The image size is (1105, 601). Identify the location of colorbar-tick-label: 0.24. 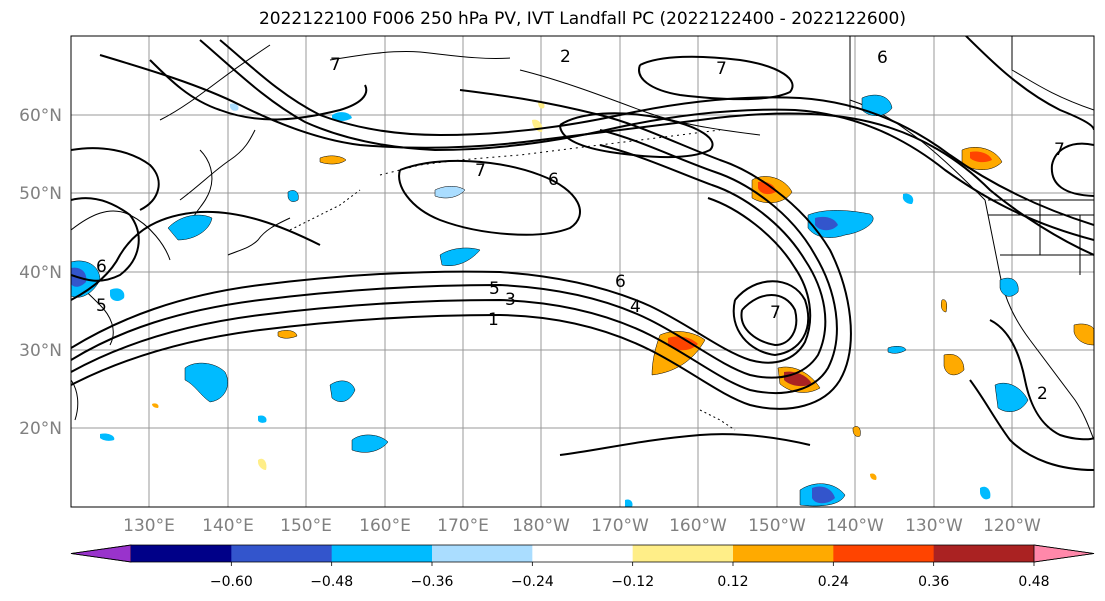
(833, 582).